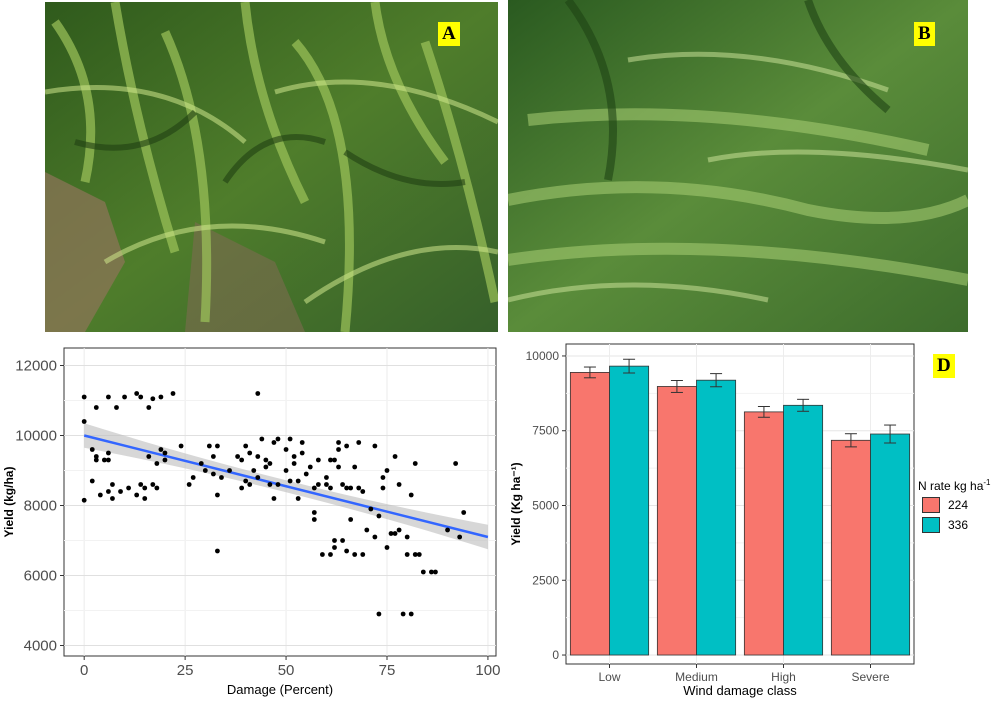 The height and width of the screenshot is (704, 1000). I want to click on y-tick-label-4000: 4000, so click(40, 646).